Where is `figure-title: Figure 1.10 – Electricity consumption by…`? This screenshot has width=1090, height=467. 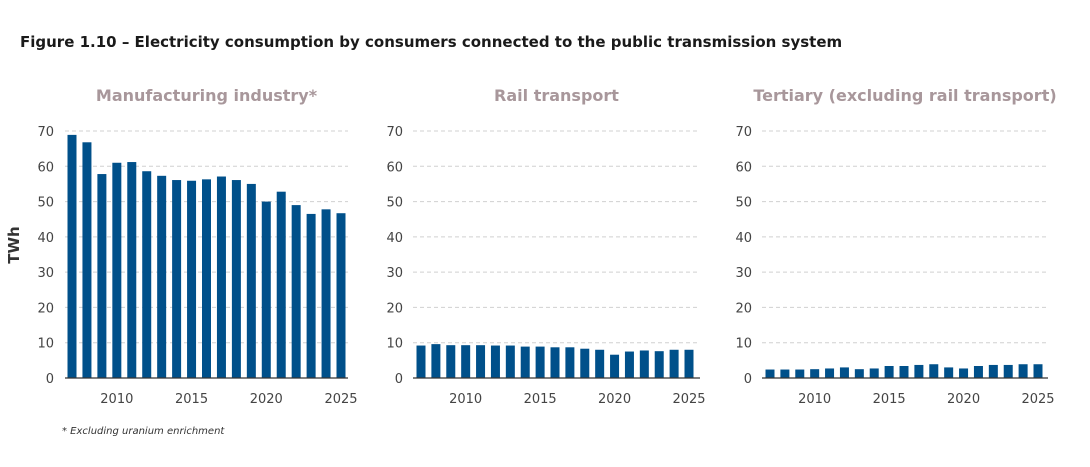 figure-title: Figure 1.10 – Electricity consumption by… is located at coordinates (431, 42).